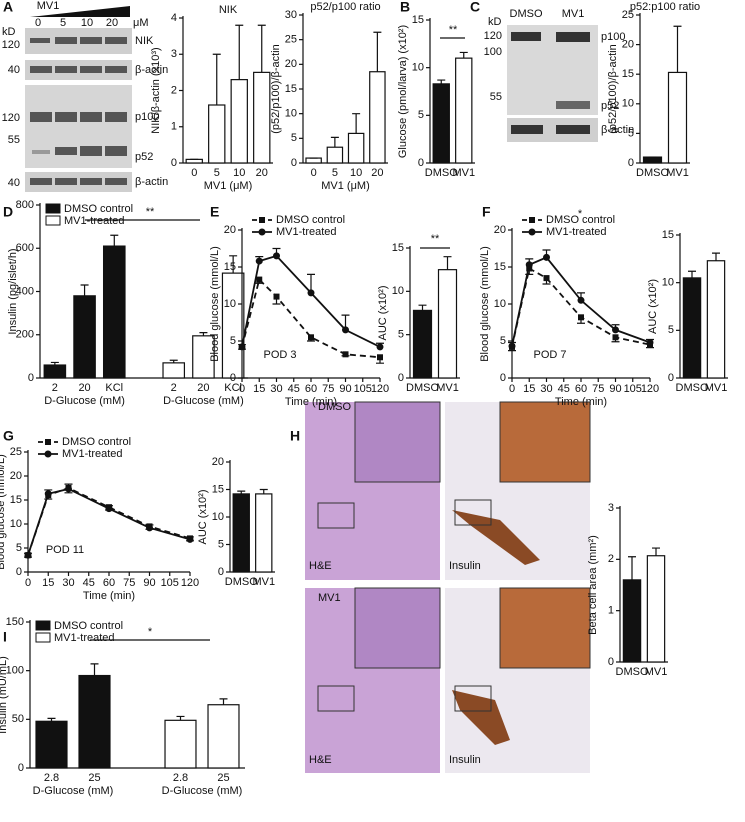  I want to click on y-tick-label: 100, so click(15, 671).